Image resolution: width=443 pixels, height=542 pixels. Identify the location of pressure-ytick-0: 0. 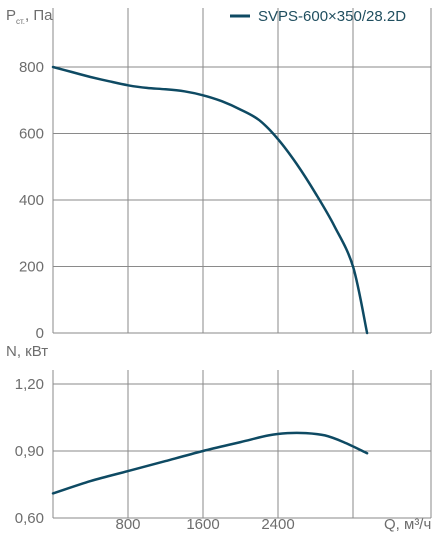
(40, 333).